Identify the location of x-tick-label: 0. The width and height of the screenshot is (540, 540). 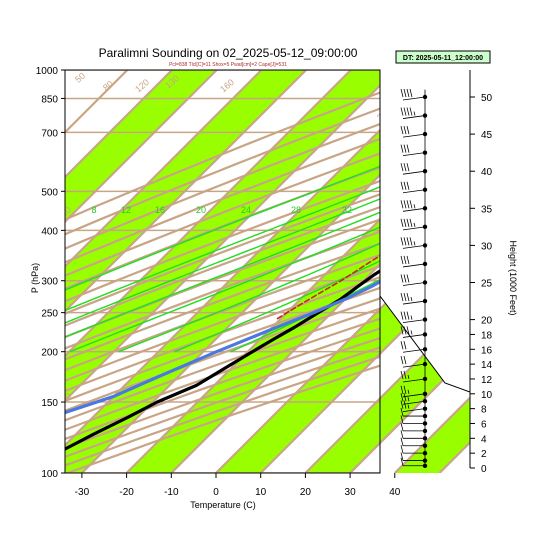
(216, 492).